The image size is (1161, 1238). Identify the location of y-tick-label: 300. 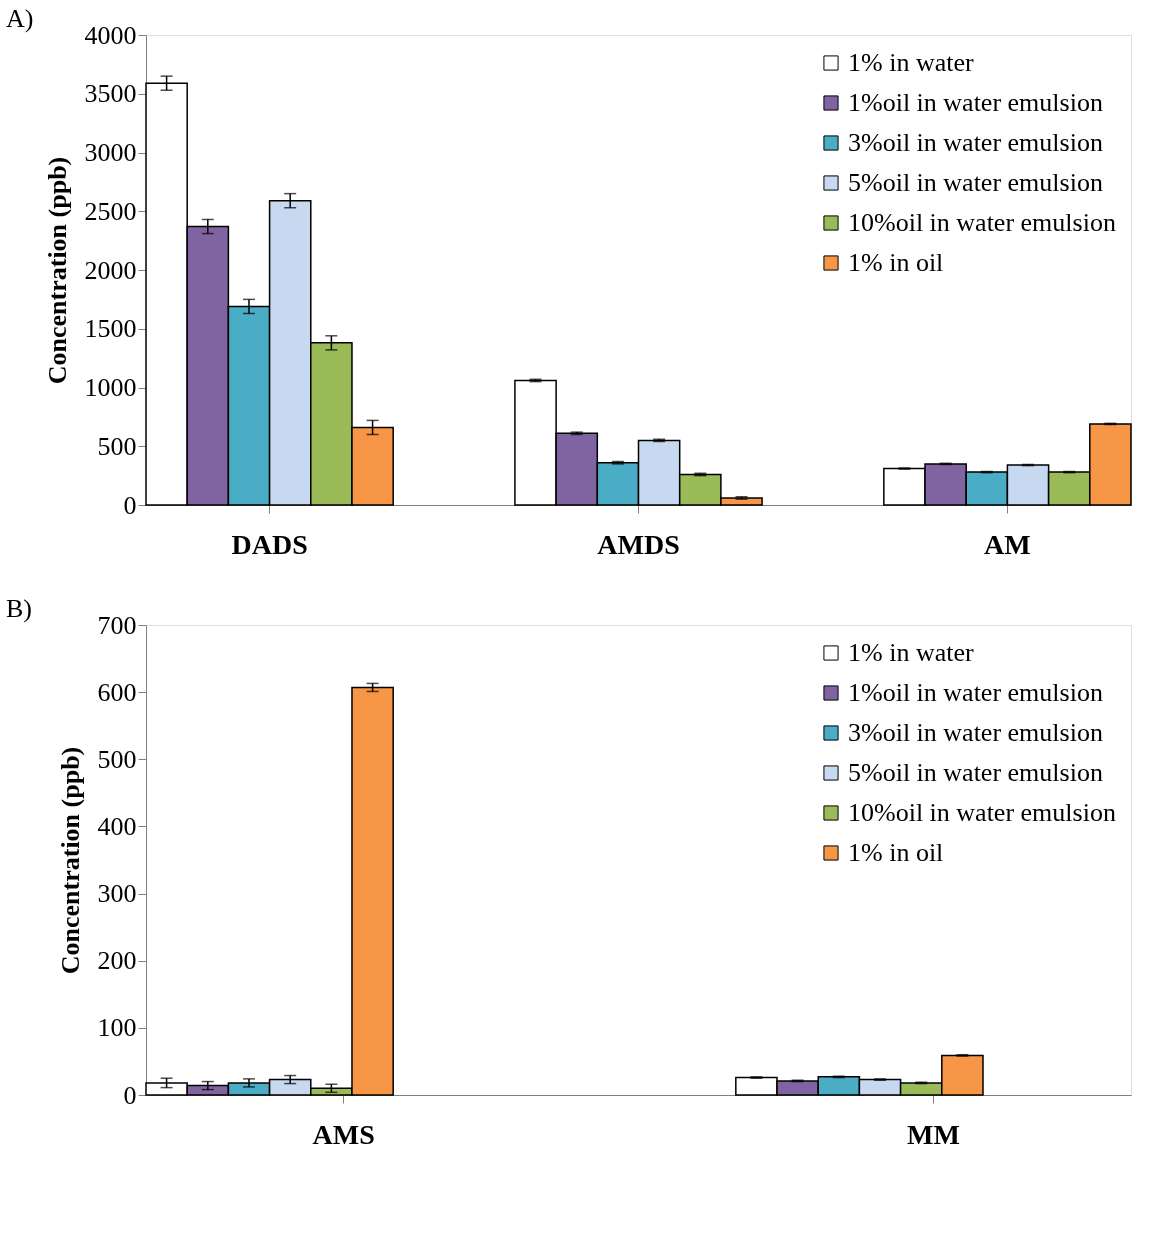
(117, 894).